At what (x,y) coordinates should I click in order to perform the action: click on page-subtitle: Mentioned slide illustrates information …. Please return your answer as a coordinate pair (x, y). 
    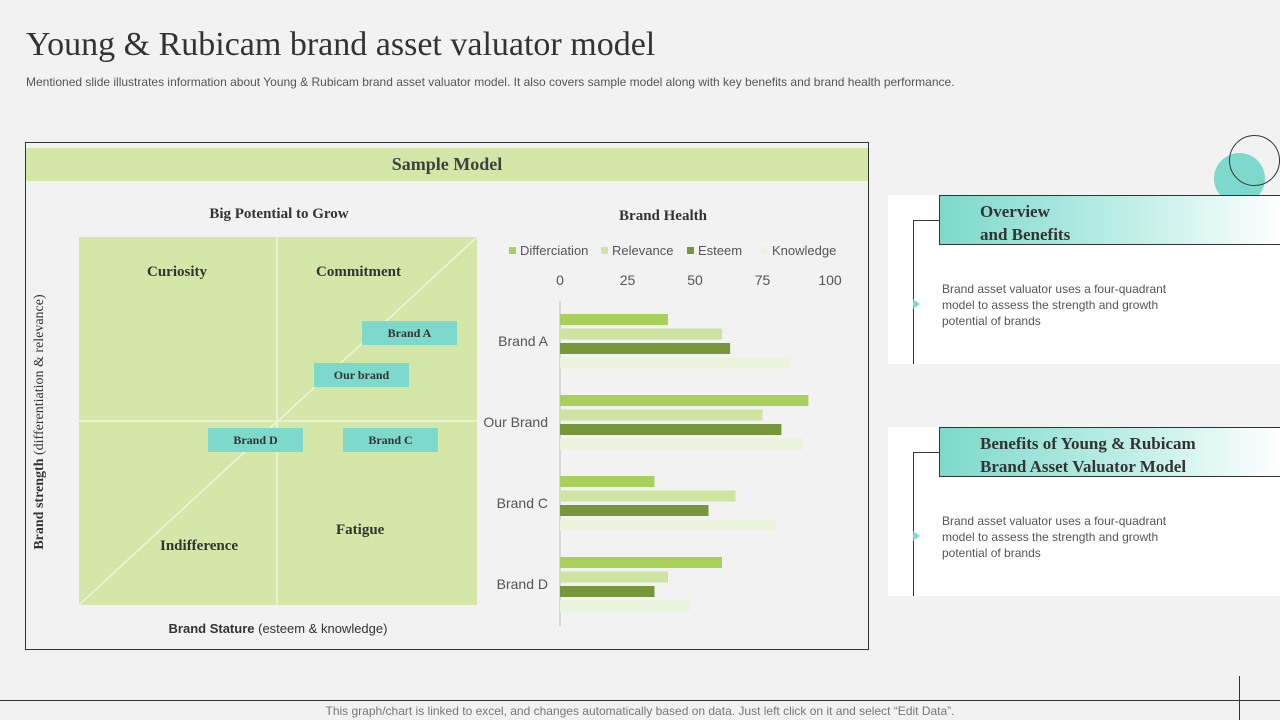
    Looking at the image, I should click on (490, 82).